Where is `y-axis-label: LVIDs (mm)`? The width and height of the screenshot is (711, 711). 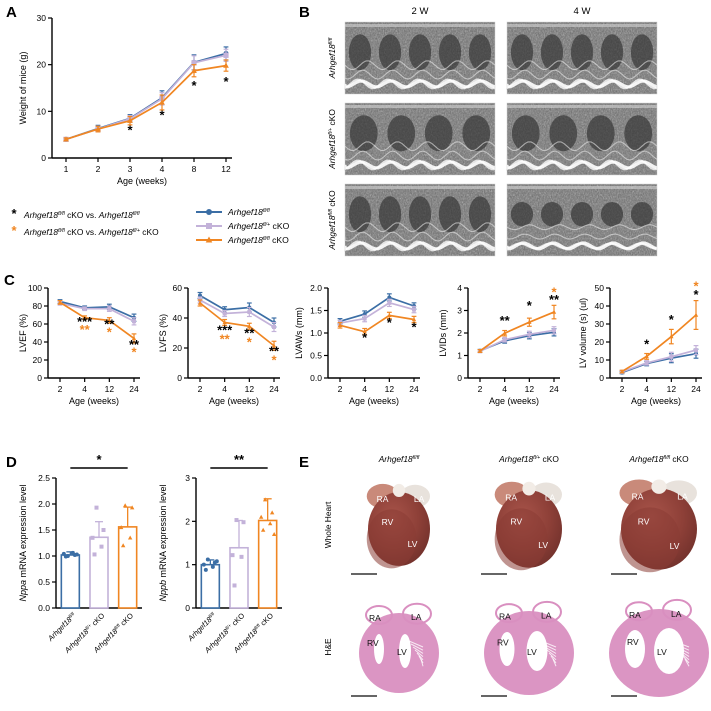 y-axis-label: LVIDs (mm) is located at coordinates (443, 332).